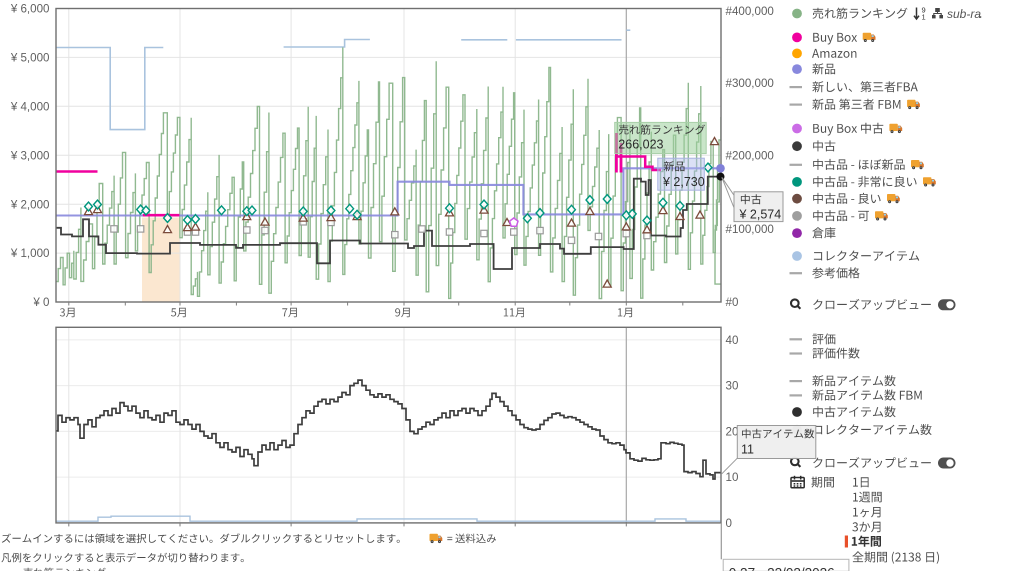 Image resolution: width=1024 pixels, height=571 pixels. What do you see at coordinates (30, 253) in the screenshot?
I see `svg-text: ¥ 1,000` at bounding box center [30, 253].